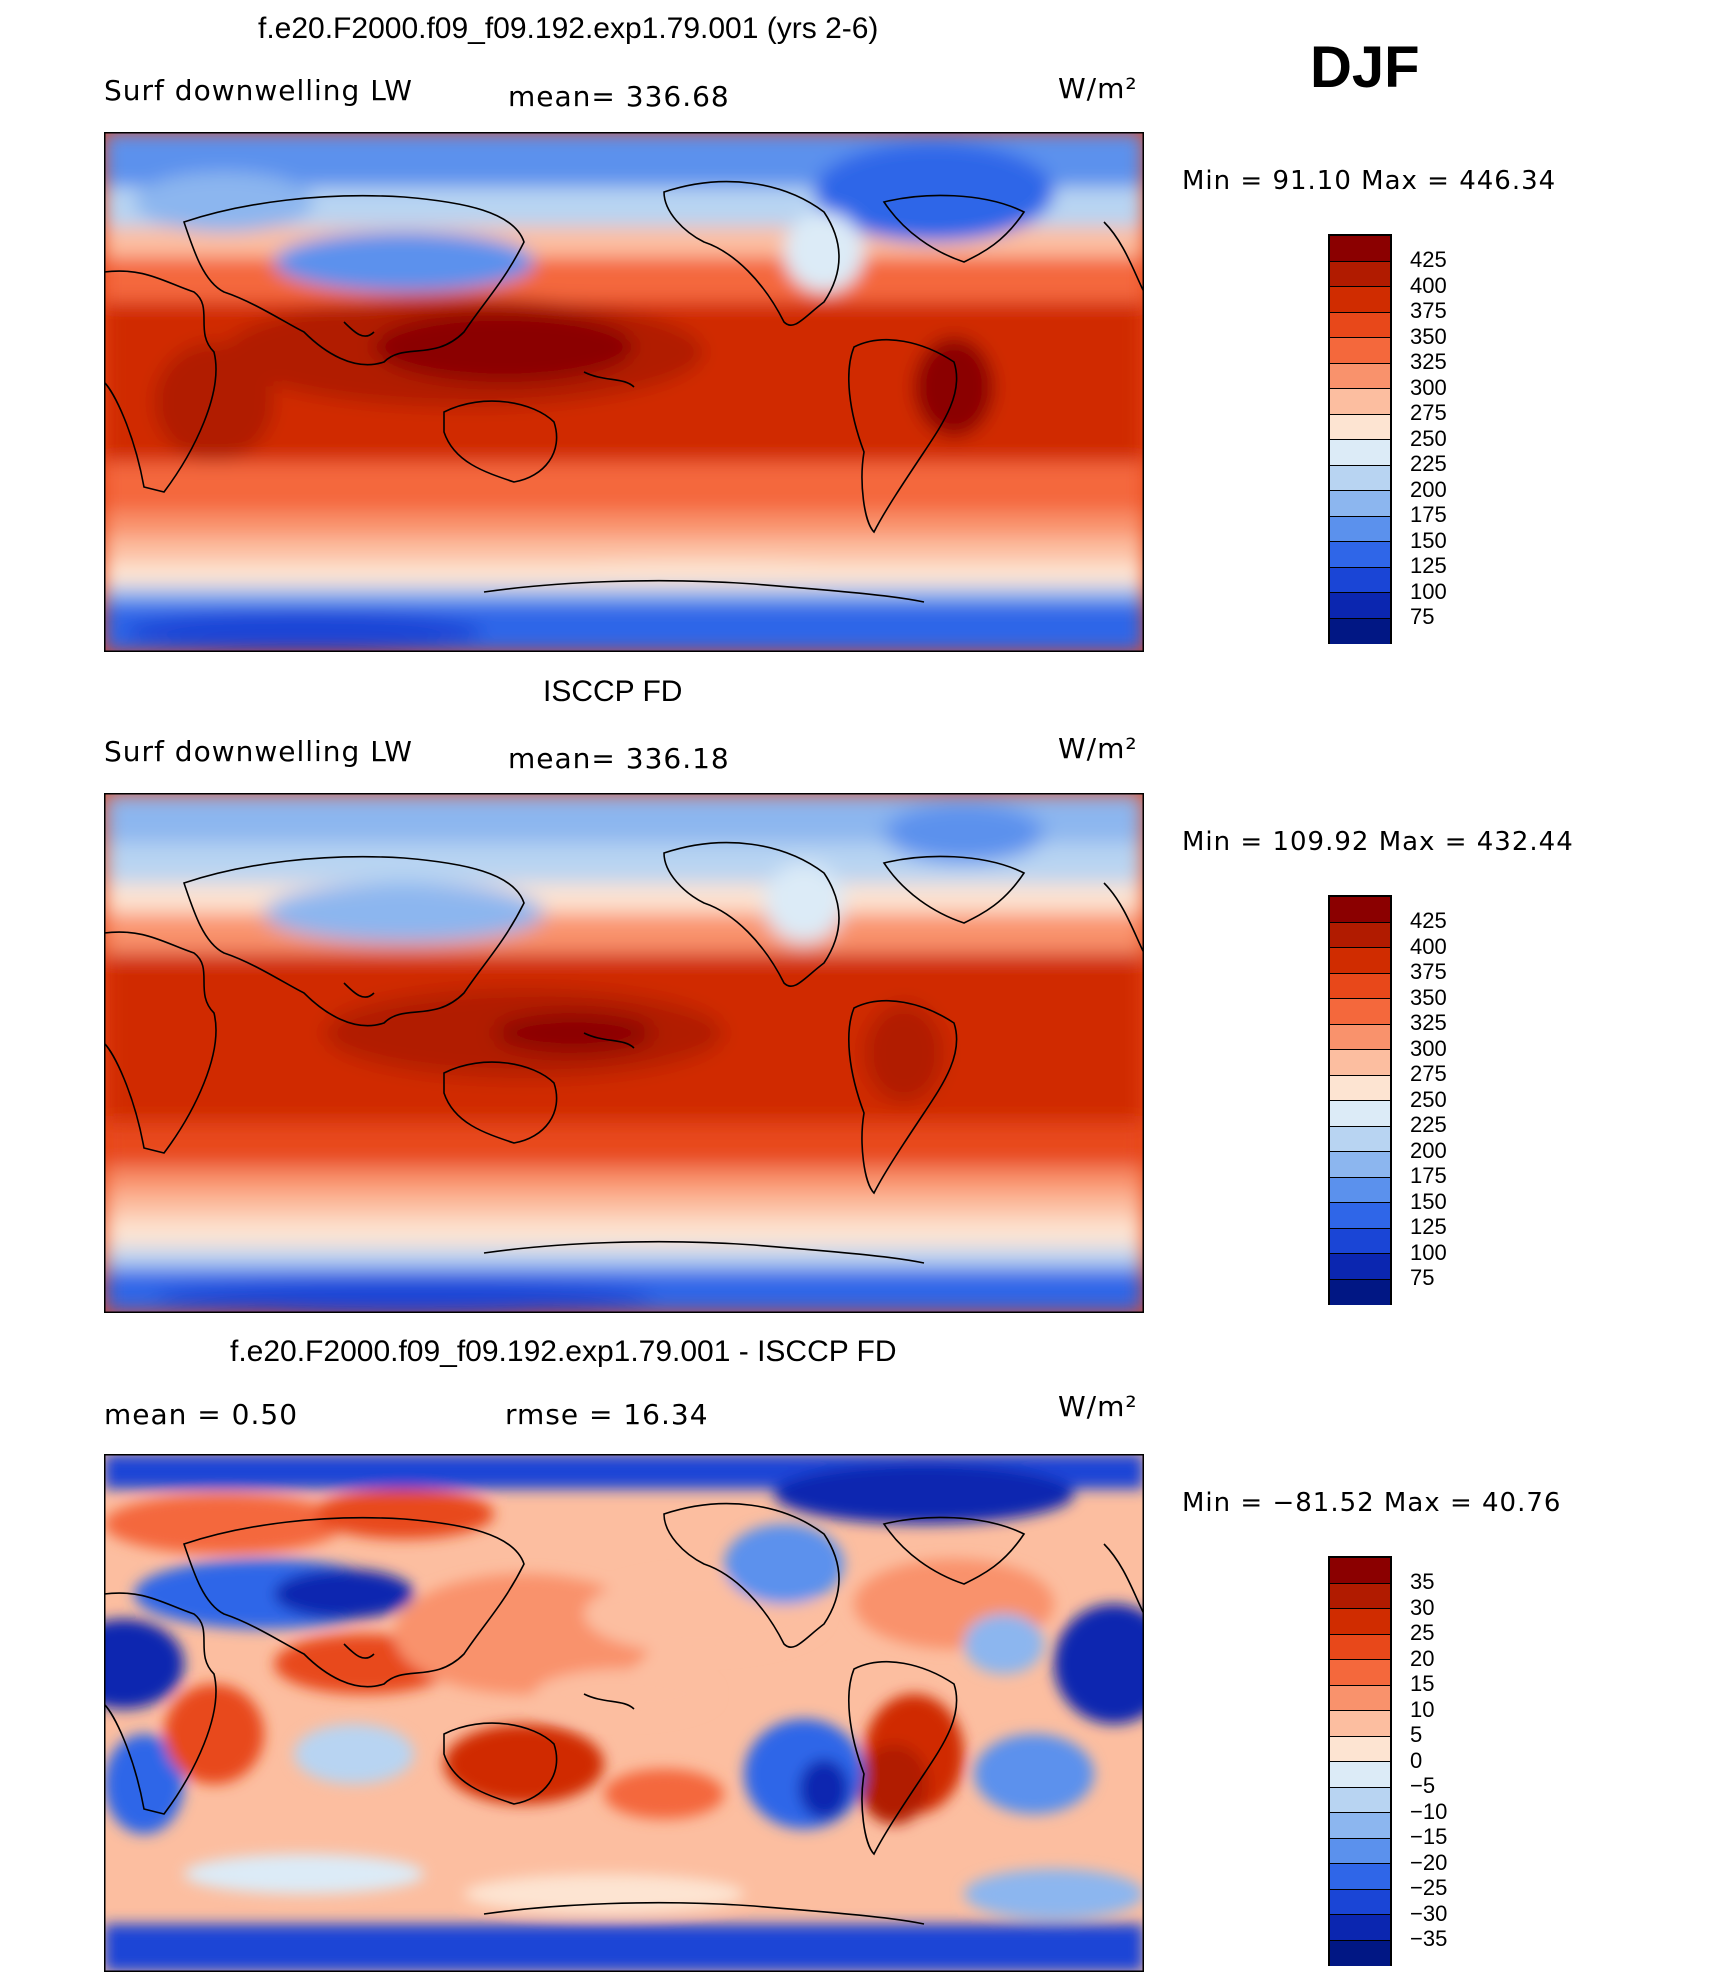 Image resolution: width=1710 pixels, height=1979 pixels. What do you see at coordinates (1429, 1913) in the screenshot?
I see `colorbar-tick-label: −30` at bounding box center [1429, 1913].